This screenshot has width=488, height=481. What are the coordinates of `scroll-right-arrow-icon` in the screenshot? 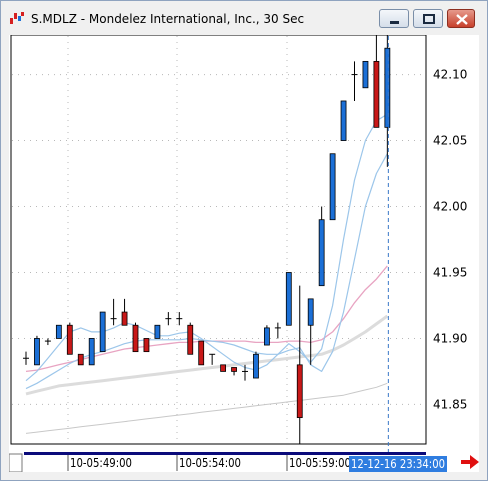 It's located at (470, 462).